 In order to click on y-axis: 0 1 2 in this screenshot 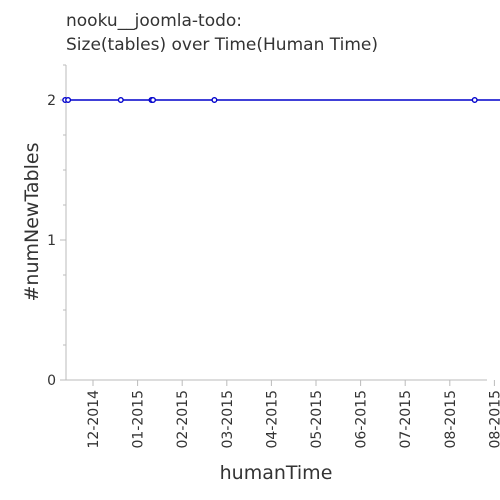, I will do `click(57, 226)`.